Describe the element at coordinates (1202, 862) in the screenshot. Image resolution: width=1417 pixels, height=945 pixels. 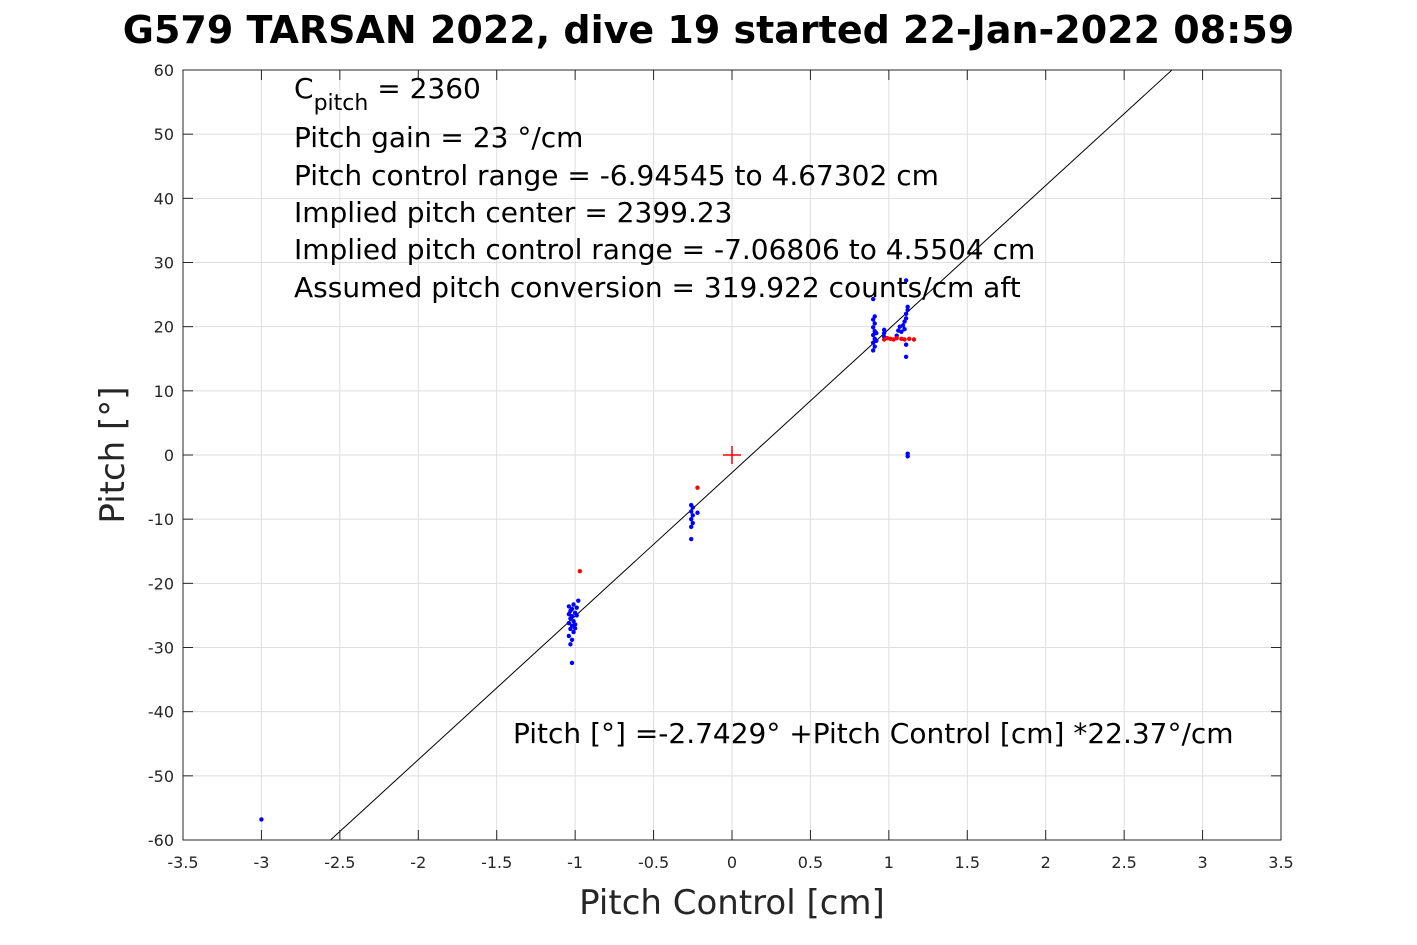
I see `x-tick-label: 3` at that location.